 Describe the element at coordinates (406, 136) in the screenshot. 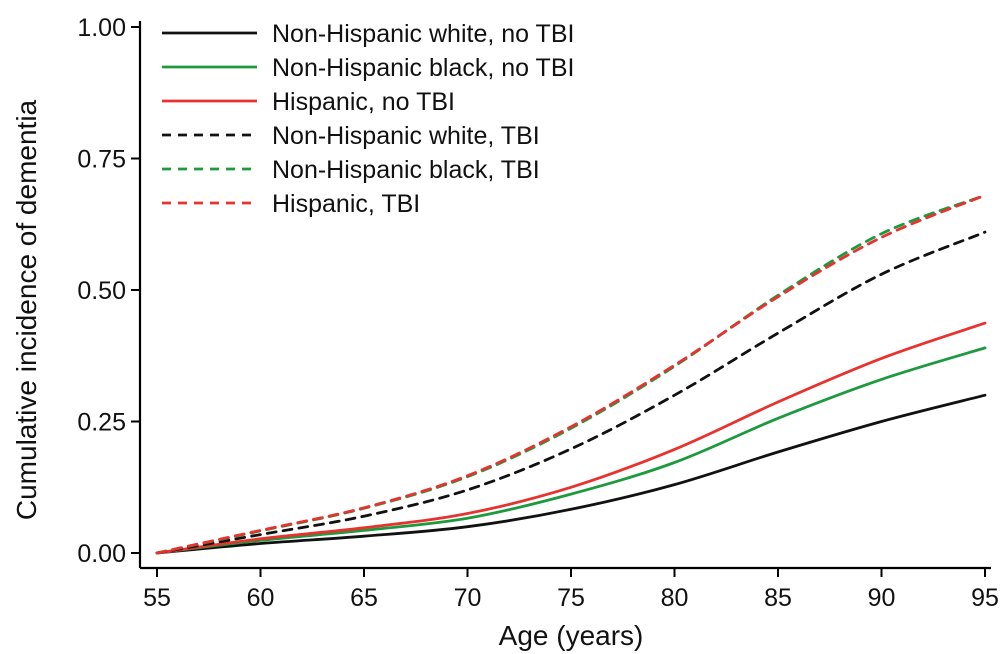

I see `legend-label: Non-Hispanic white, TBI` at that location.